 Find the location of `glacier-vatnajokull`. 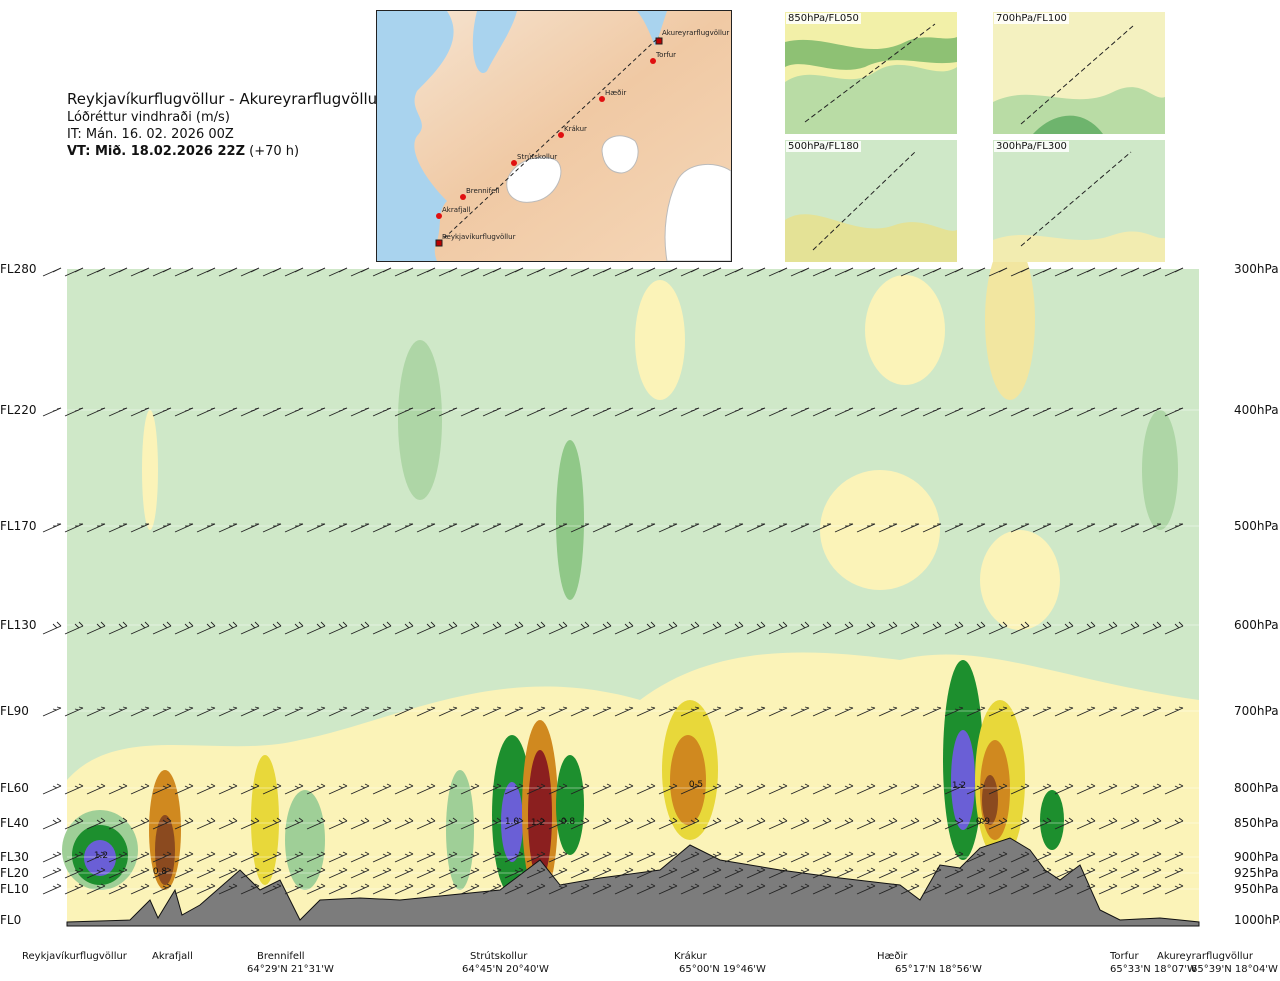

glacier-vatnajokull is located at coordinates (697, 212).